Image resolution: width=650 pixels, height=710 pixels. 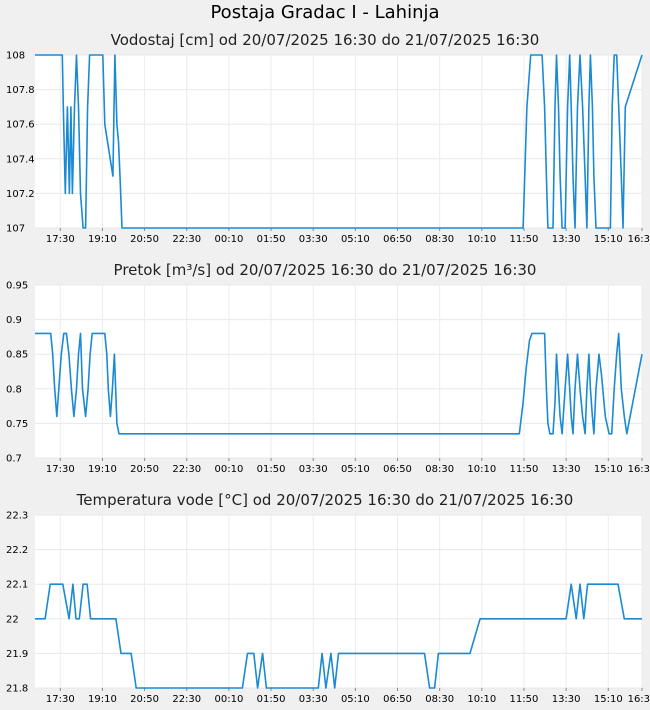 I want to click on y-tick-label: 107.8, so click(x=20, y=90).